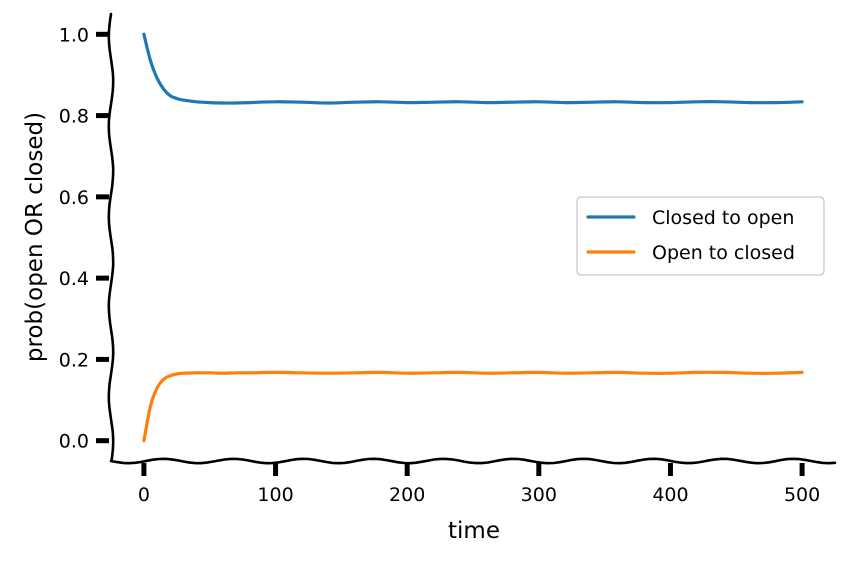  What do you see at coordinates (144, 495) in the screenshot?
I see `x-tick-label: 0` at bounding box center [144, 495].